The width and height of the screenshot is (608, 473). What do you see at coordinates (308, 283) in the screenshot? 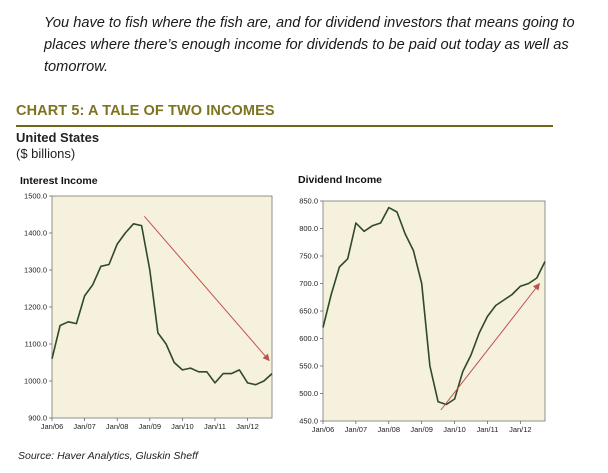
I see `dividend-y-tick-label: 700.0` at bounding box center [308, 283].